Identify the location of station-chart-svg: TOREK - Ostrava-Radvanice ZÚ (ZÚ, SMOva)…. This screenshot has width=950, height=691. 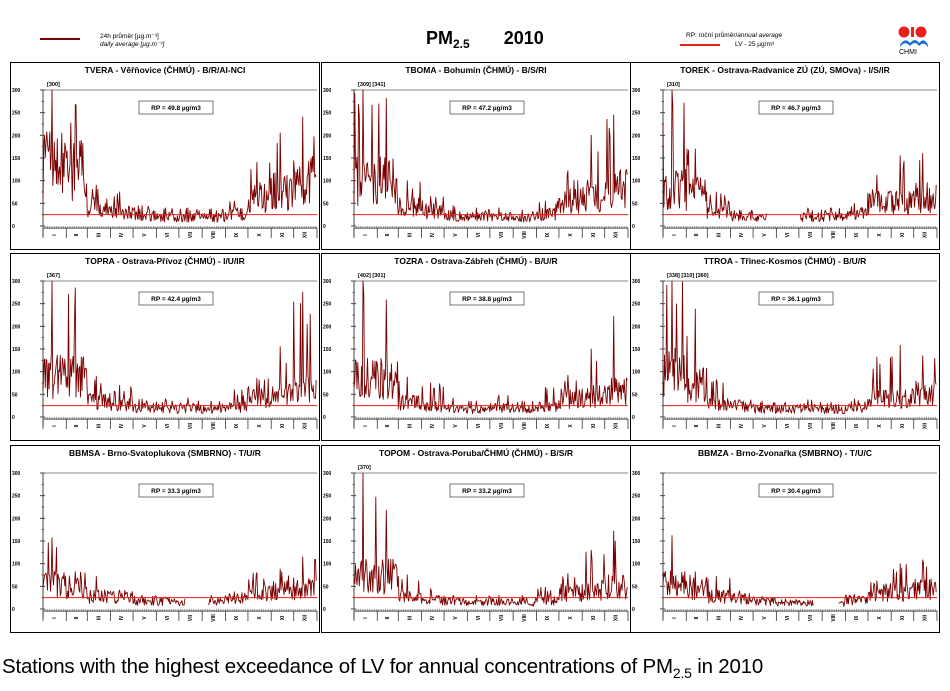
(785, 151).